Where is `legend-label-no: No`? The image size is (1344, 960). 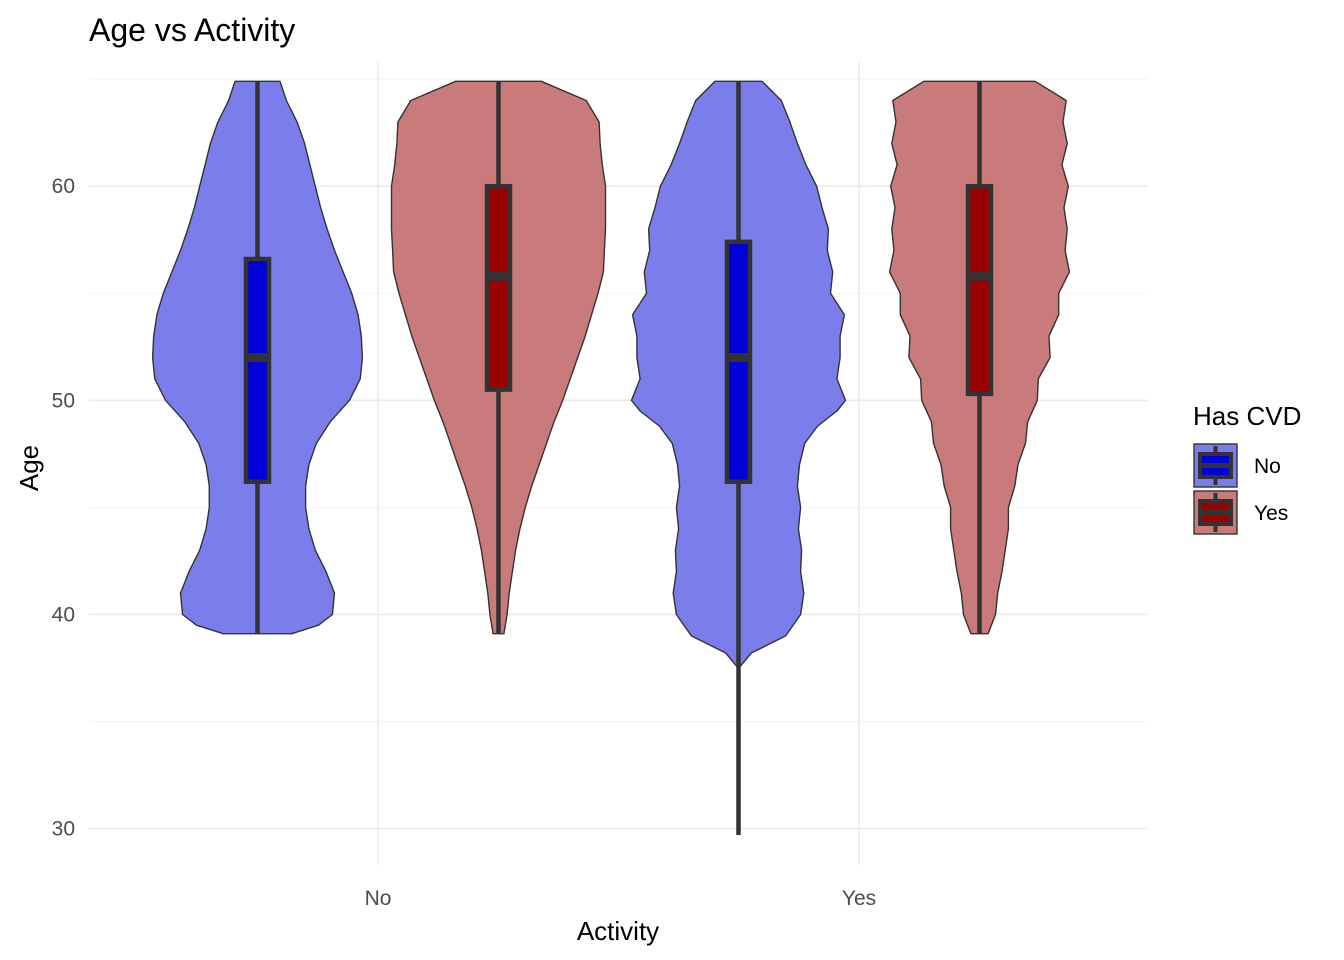
legend-label-no: No is located at coordinates (1267, 466).